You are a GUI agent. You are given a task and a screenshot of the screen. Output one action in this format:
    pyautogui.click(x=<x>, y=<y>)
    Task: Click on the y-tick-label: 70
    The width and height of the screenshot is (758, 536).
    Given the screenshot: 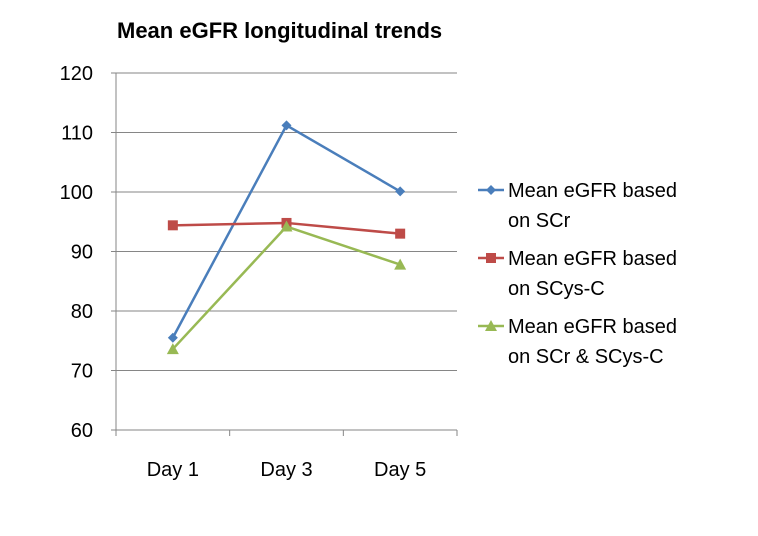 What is the action you would take?
    pyautogui.click(x=82, y=372)
    